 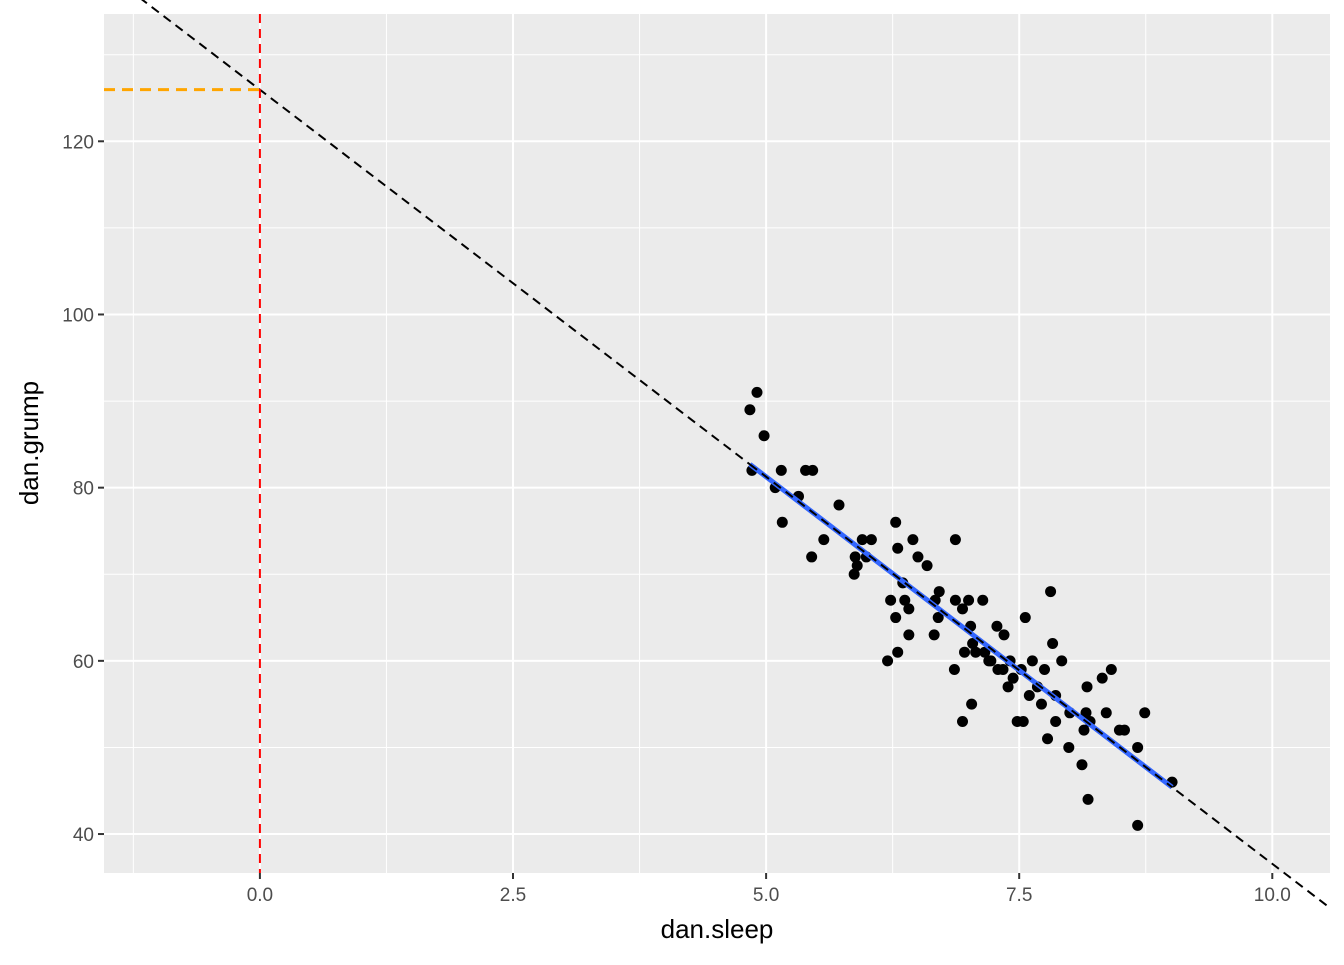 What do you see at coordinates (83, 489) in the screenshot?
I see `y-tick-label: 80` at bounding box center [83, 489].